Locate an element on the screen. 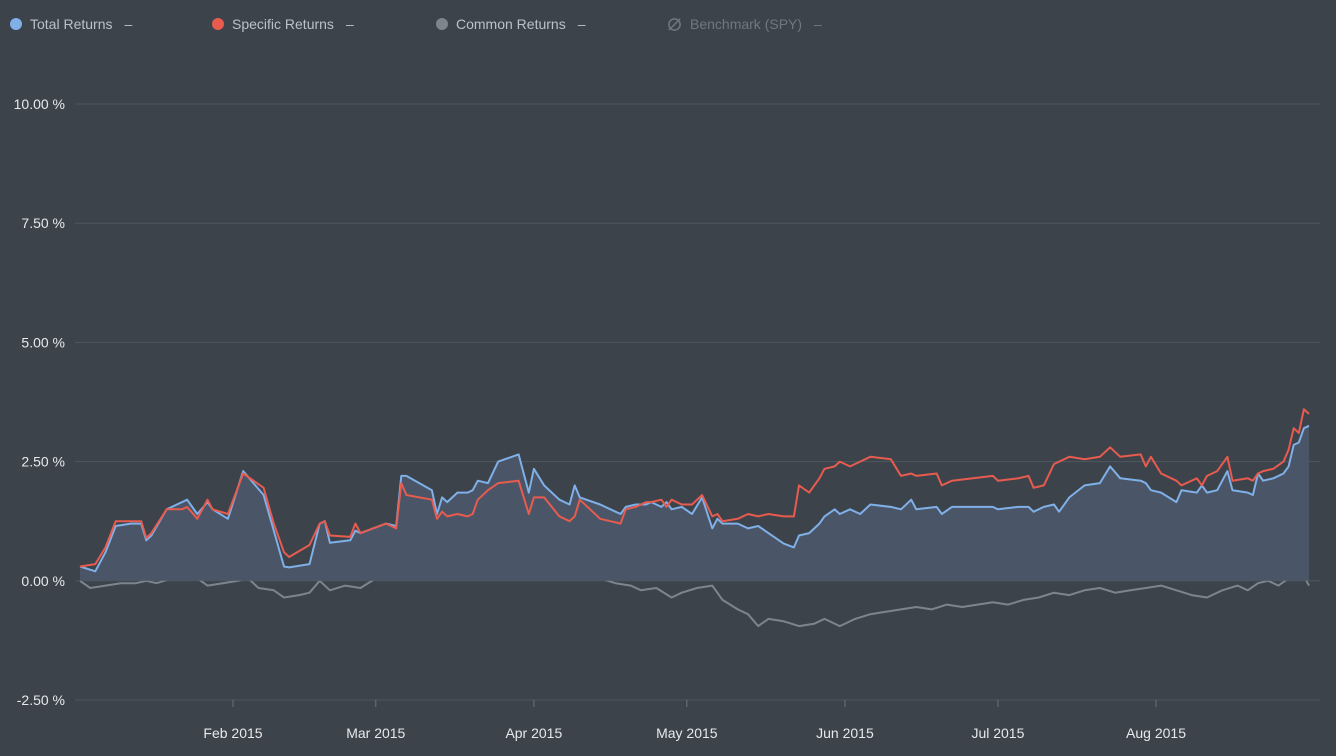 This screenshot has height=756, width=1336. y-tick-label: 7.50 % is located at coordinates (43, 223).